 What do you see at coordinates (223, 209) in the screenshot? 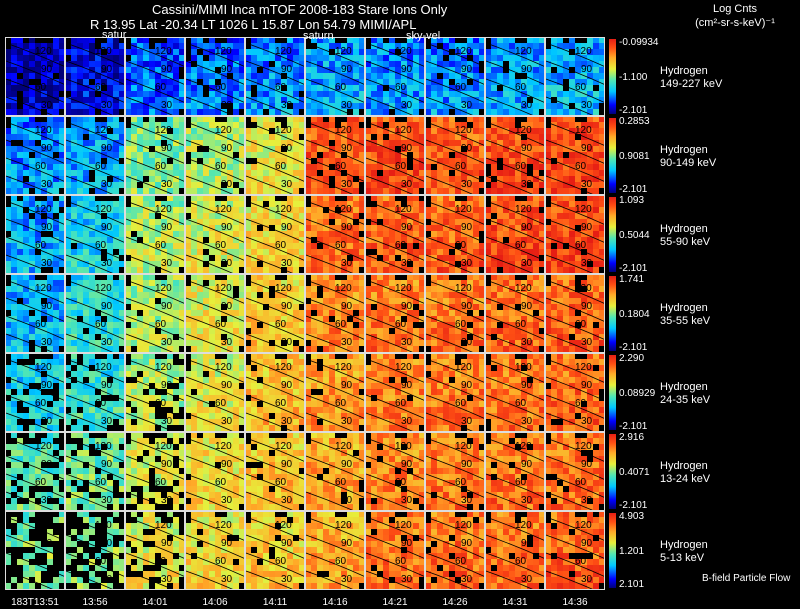
I see `pitch-contour-label: 120` at bounding box center [223, 209].